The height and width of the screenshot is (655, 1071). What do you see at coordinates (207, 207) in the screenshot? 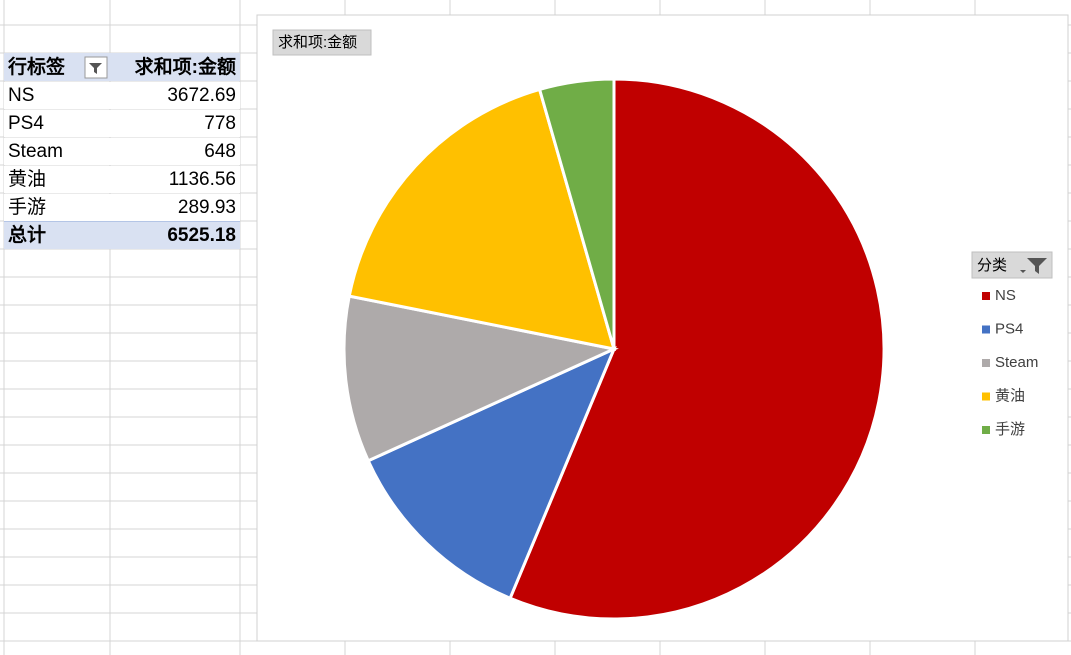
I see `row-value: 289.93` at bounding box center [207, 207].